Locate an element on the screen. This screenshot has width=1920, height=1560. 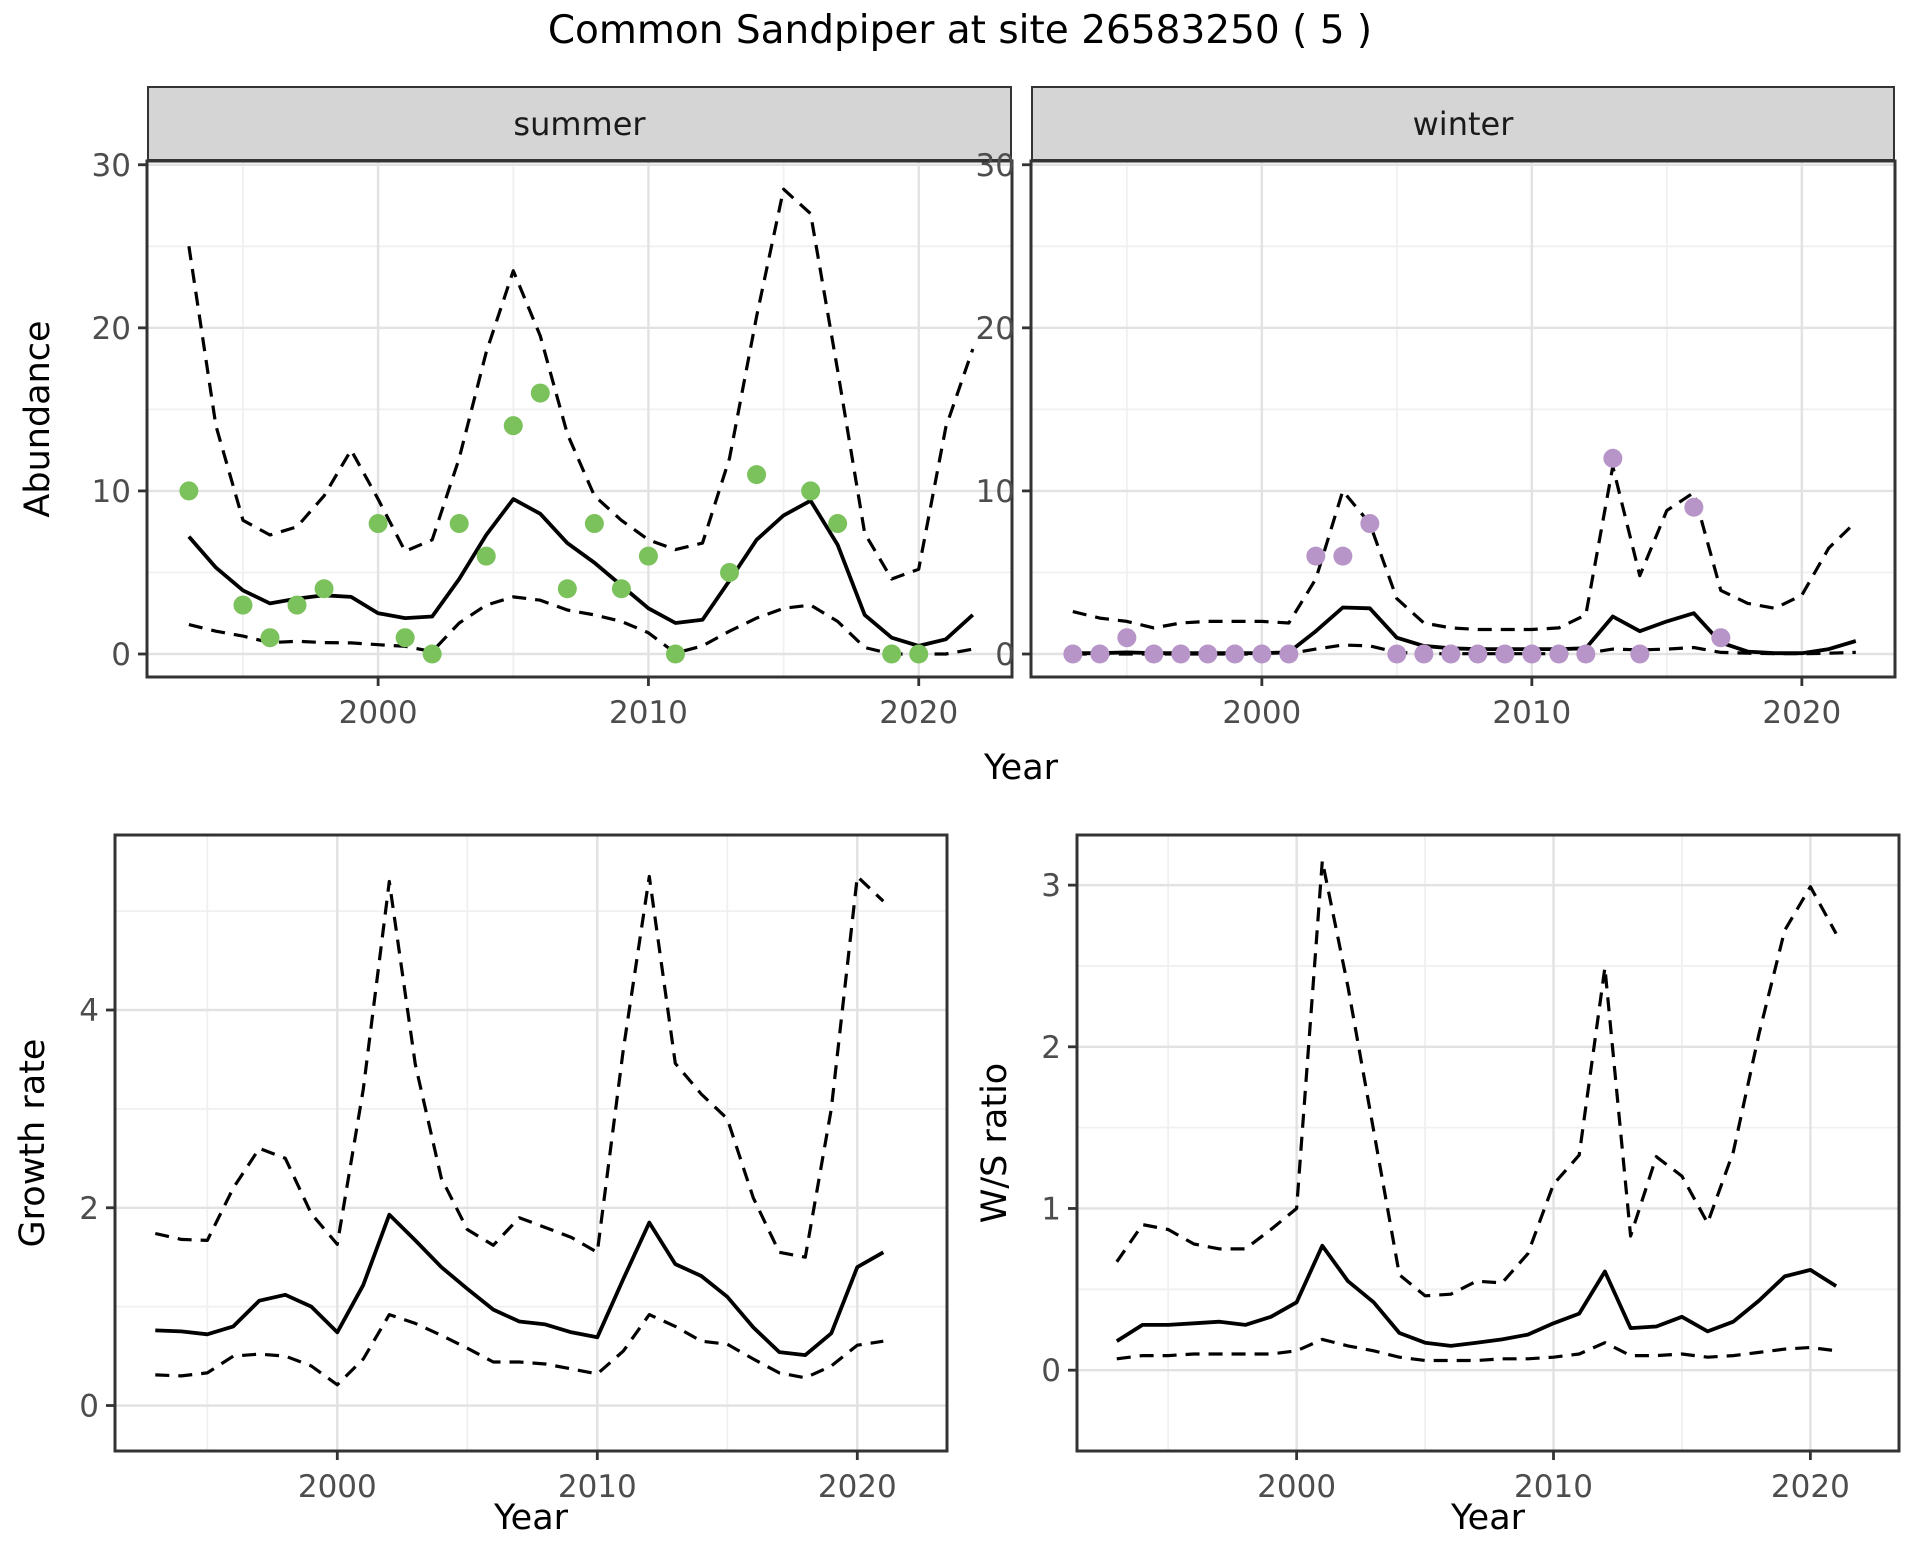
abundance-summer-upper_95-line is located at coordinates (581, 384).